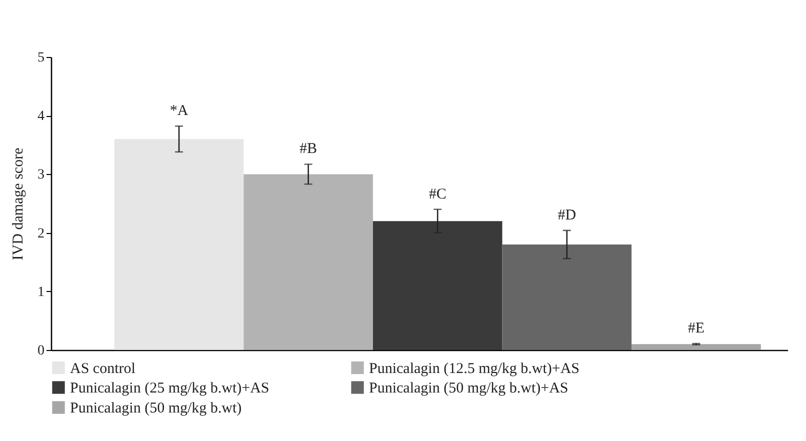 Image resolution: width=806 pixels, height=441 pixels. I want to click on y-tick-label: 0, so click(41, 351).